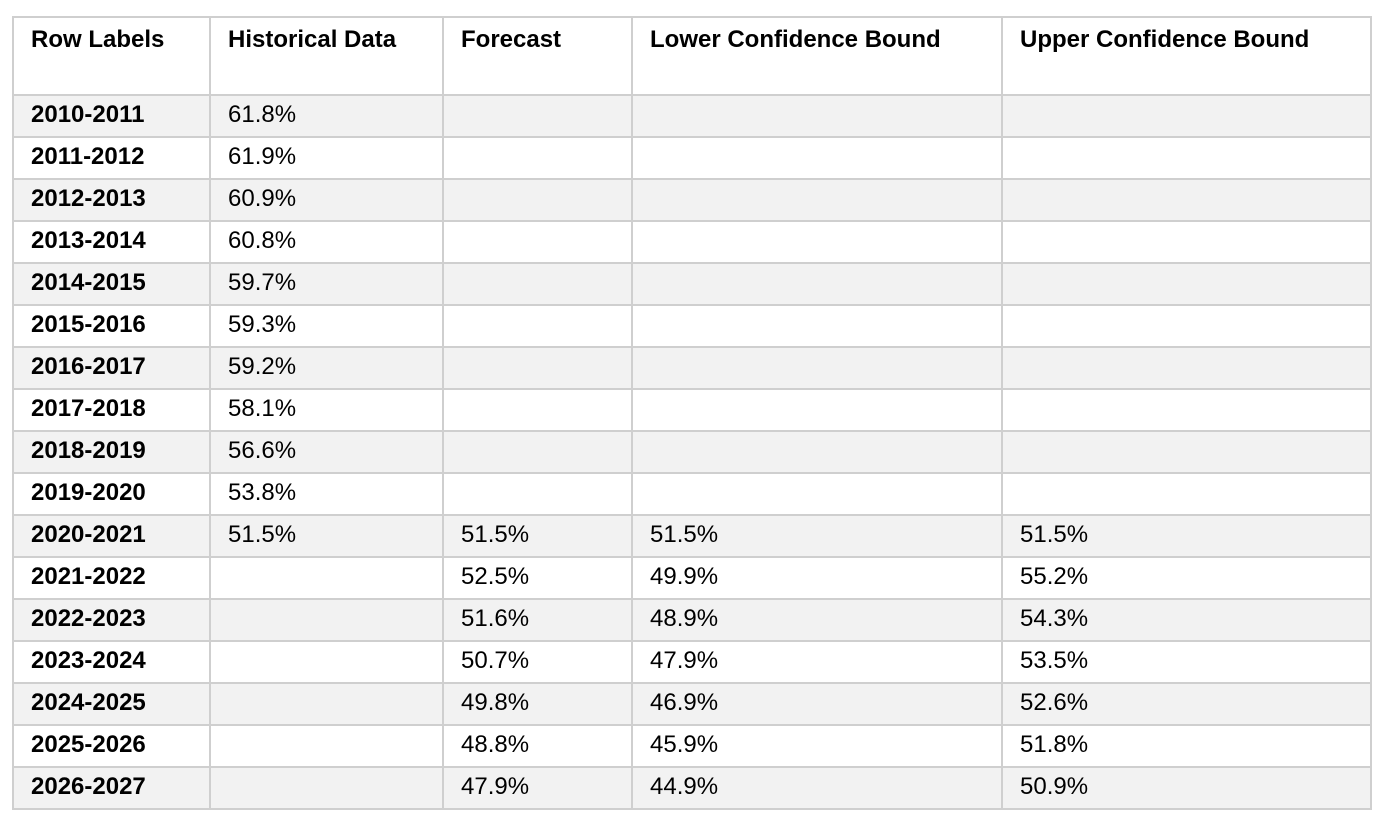 Image resolution: width=1378 pixels, height=815 pixels. What do you see at coordinates (326, 284) in the screenshot?
I see `cell-historical-data: 59.7%` at bounding box center [326, 284].